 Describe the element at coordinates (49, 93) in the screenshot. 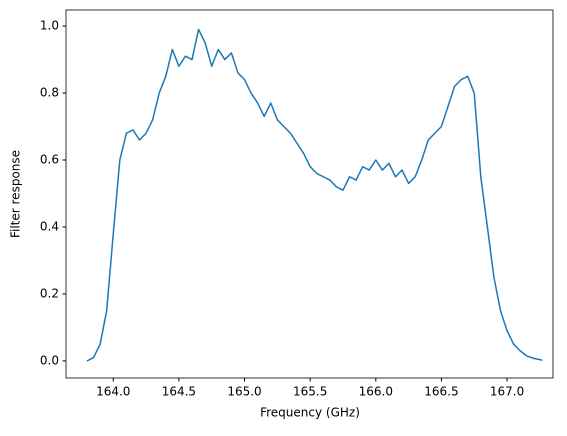

I see `y-tick-label: 0.8` at that location.